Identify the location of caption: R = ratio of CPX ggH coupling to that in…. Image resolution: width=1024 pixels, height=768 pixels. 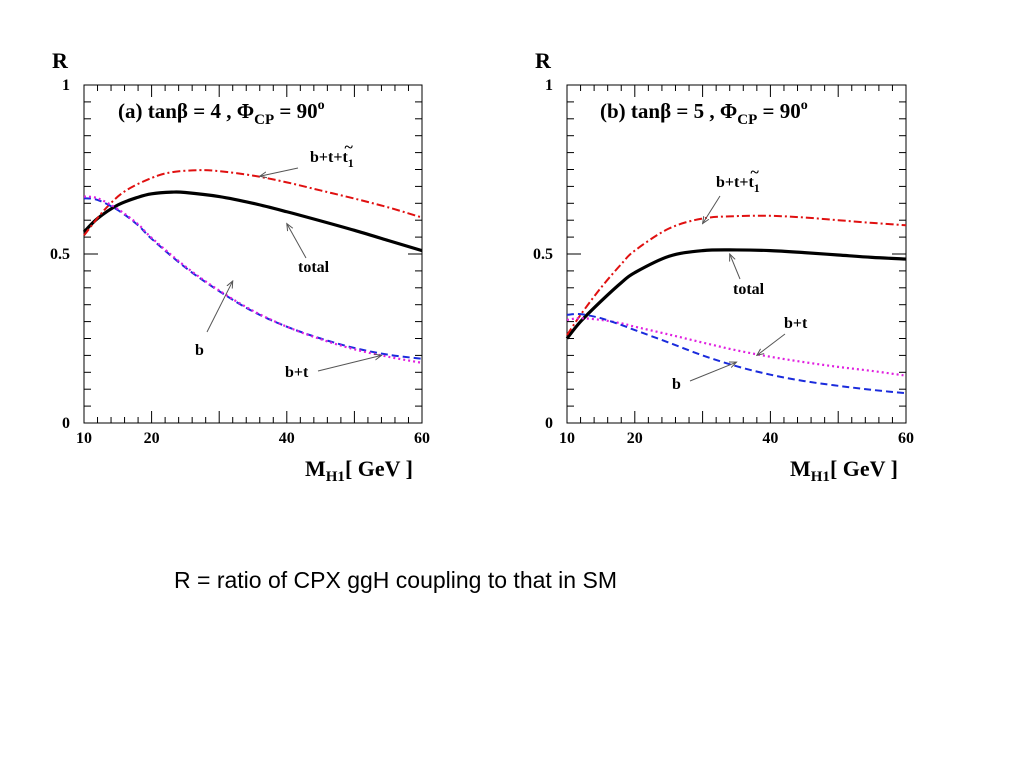
(395, 580).